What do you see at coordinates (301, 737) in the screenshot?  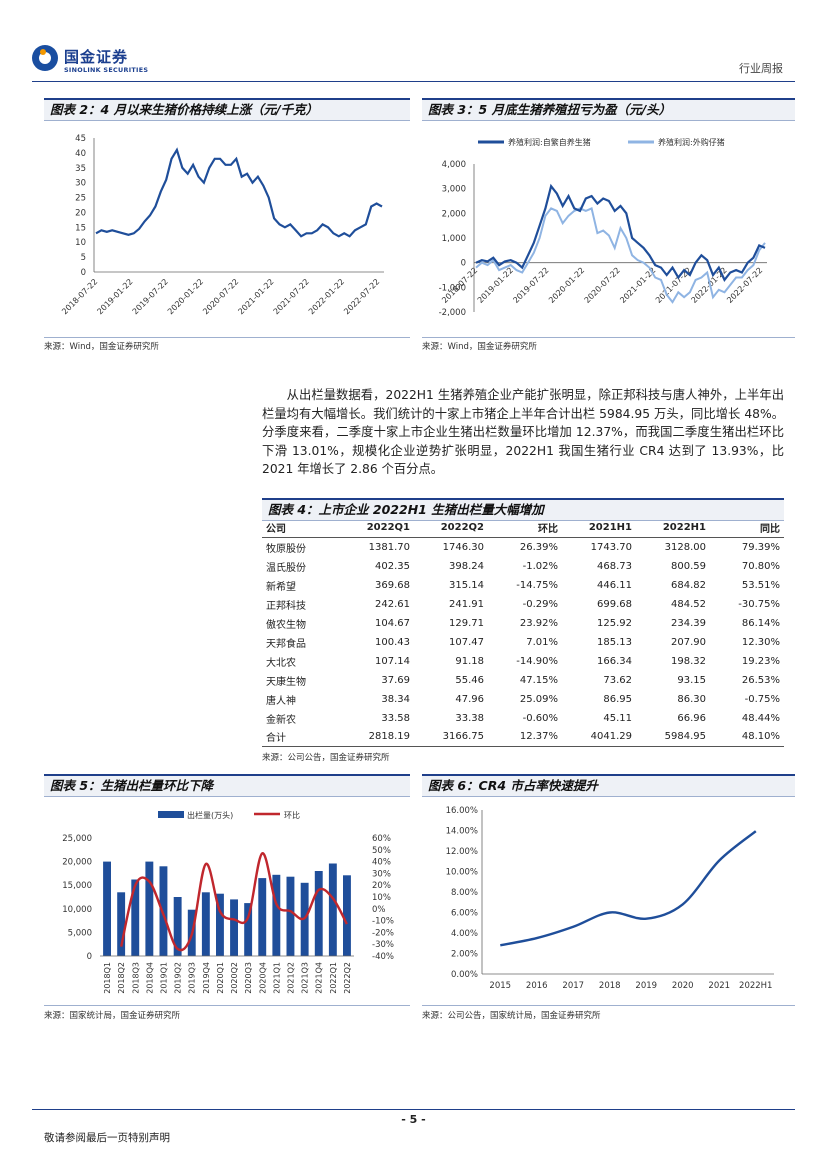 I see `table4-cell: 合计` at bounding box center [301, 737].